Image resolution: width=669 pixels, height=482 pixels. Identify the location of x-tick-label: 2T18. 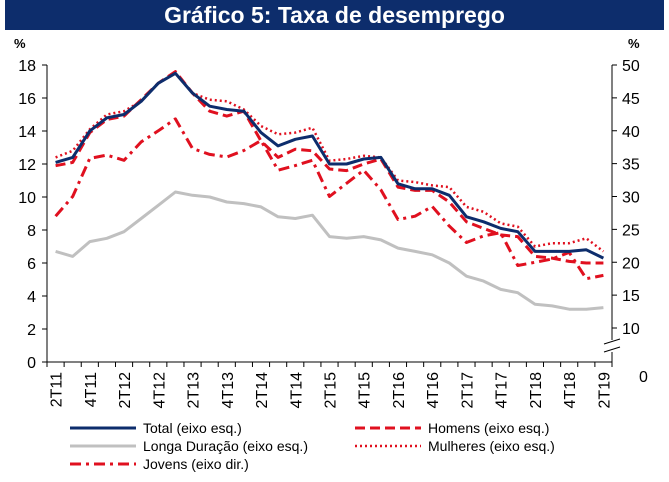
(536, 390).